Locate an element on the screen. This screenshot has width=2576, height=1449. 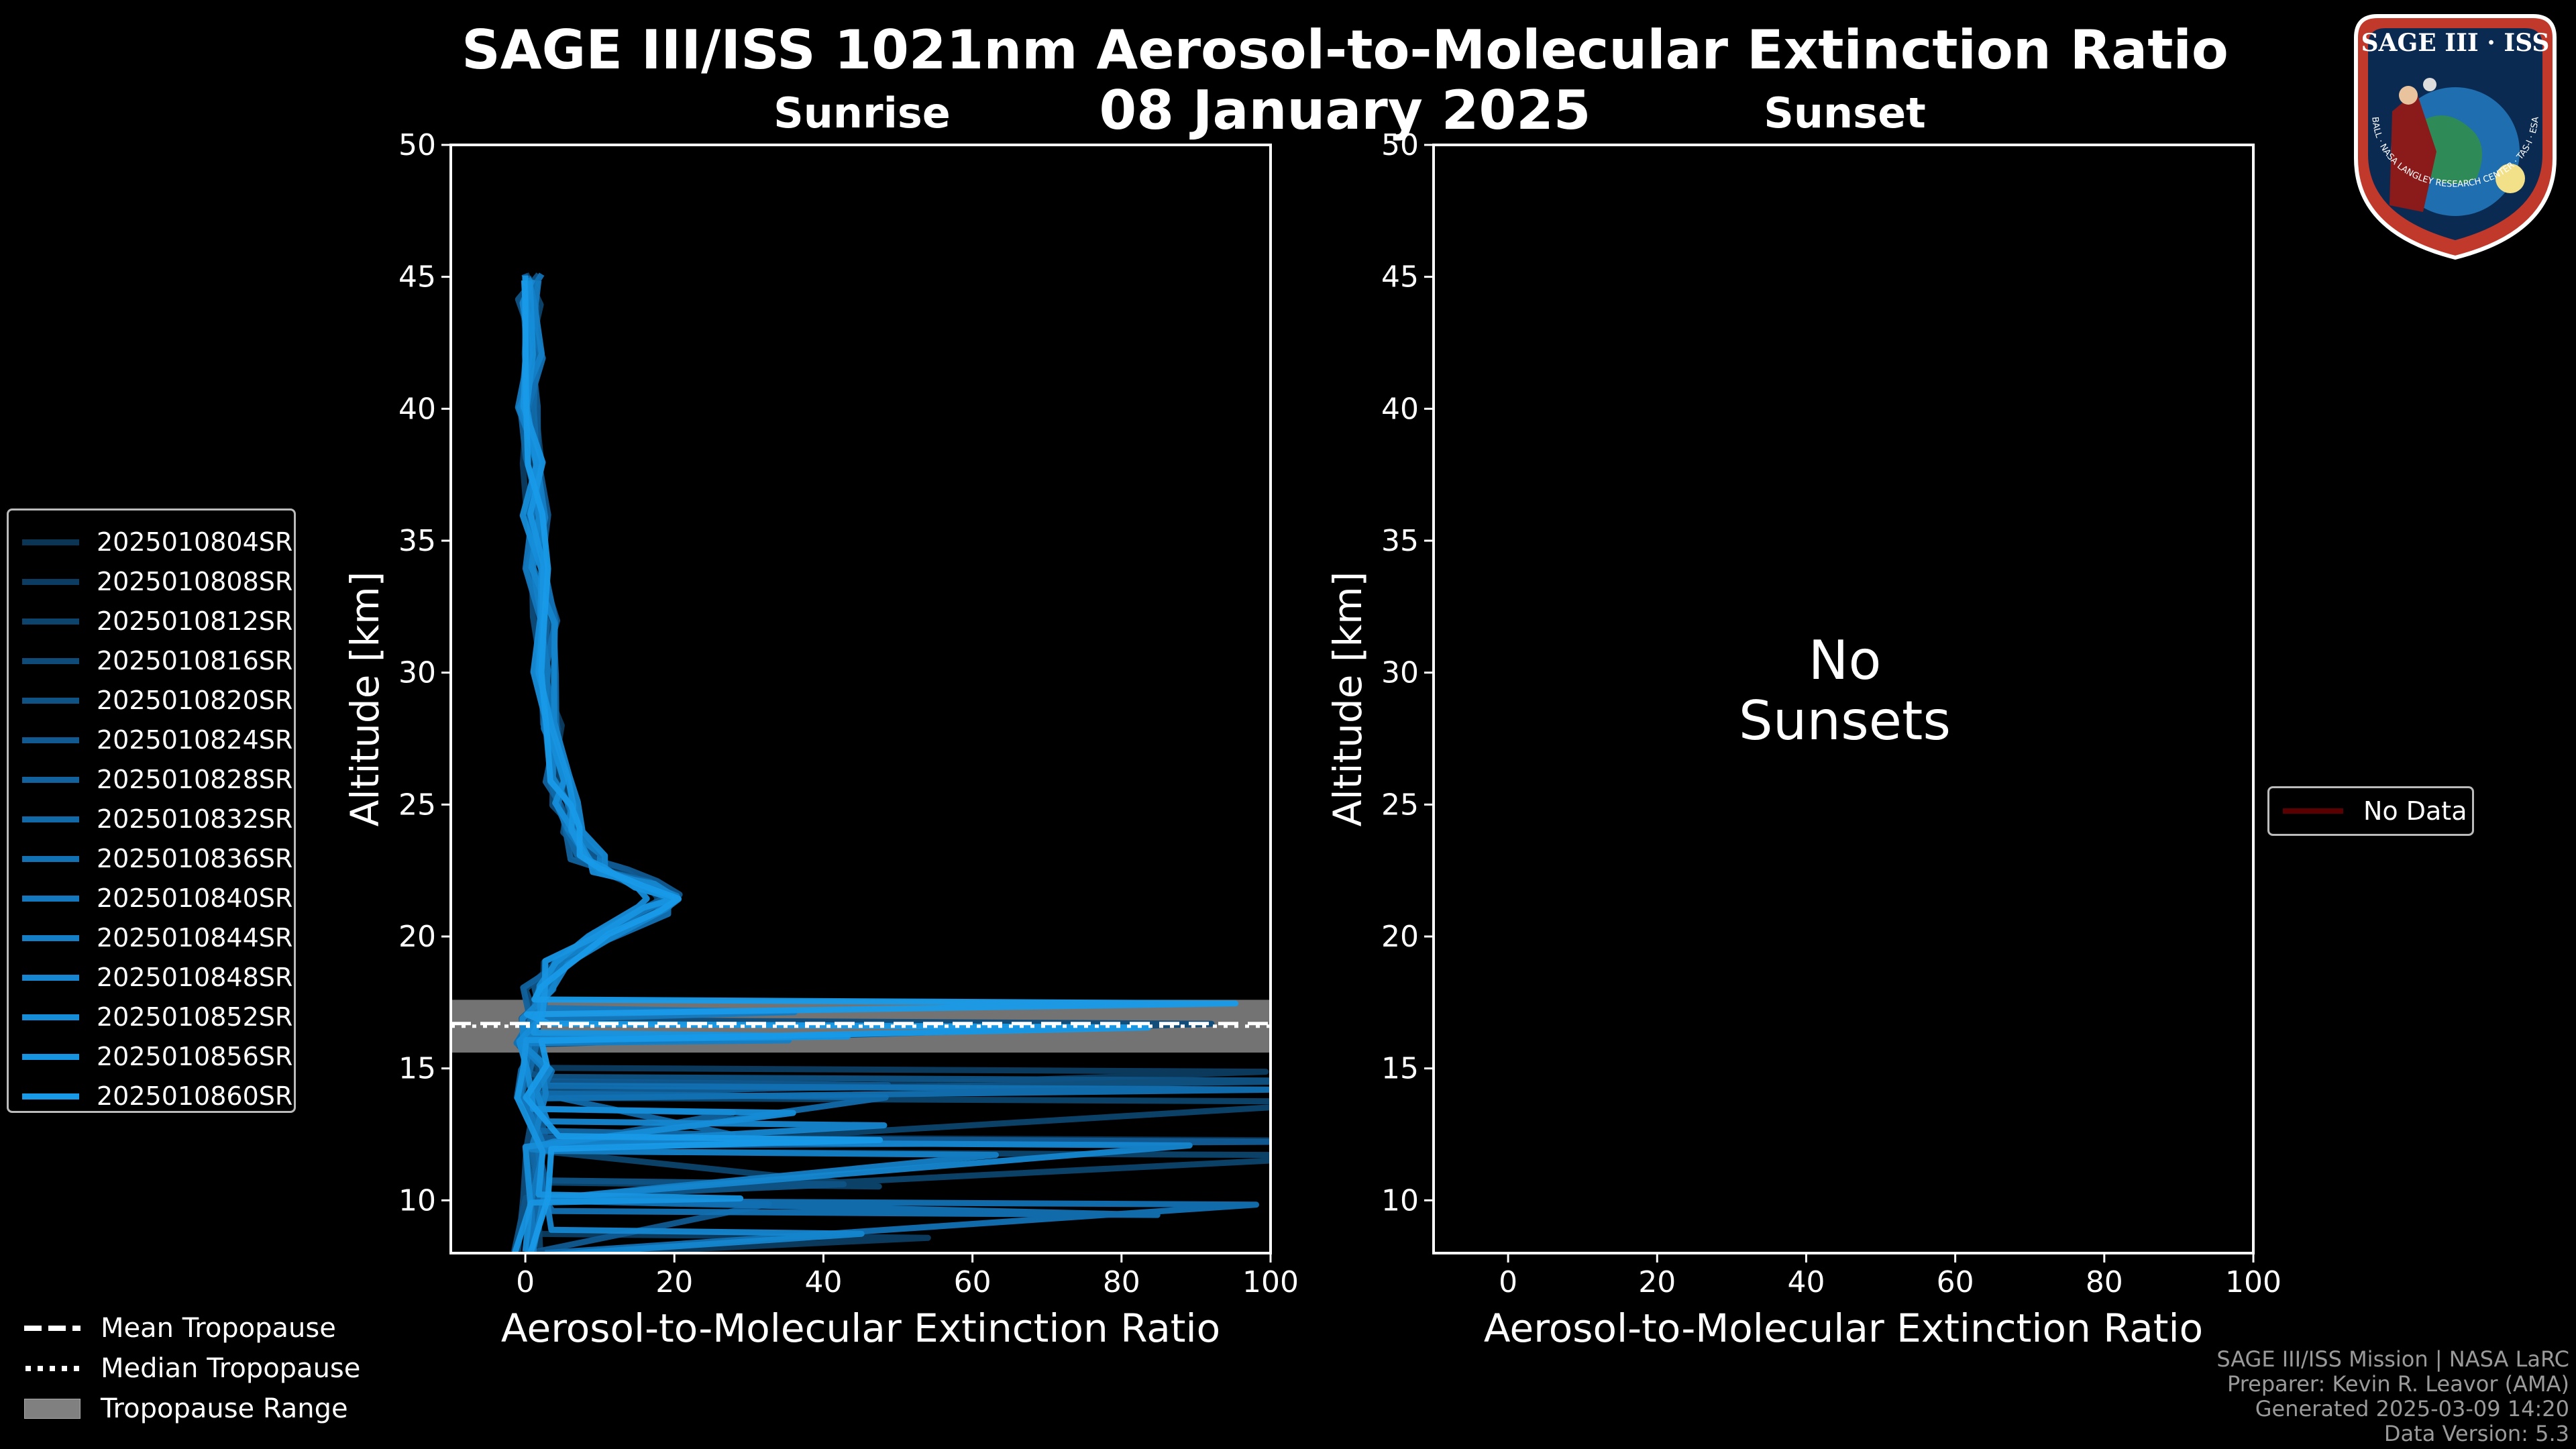
legend-item-2025010860SR: 2025010860SR is located at coordinates (150, 1096).